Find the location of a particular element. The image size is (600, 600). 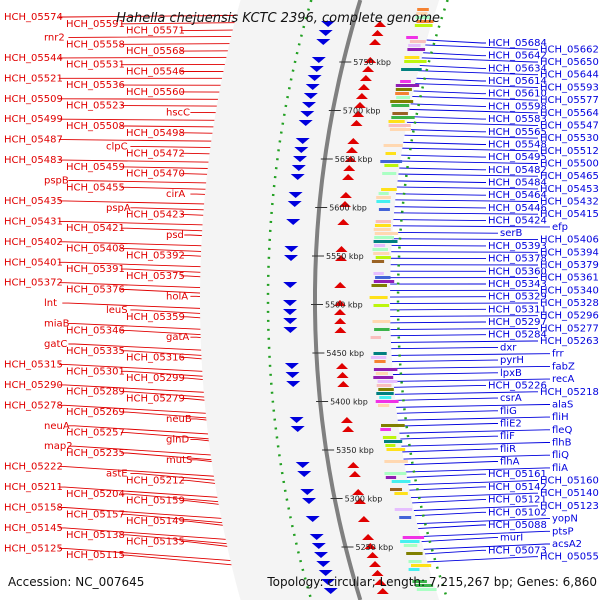

kbp-label: 5250 kbp is located at coordinates (375, 547).